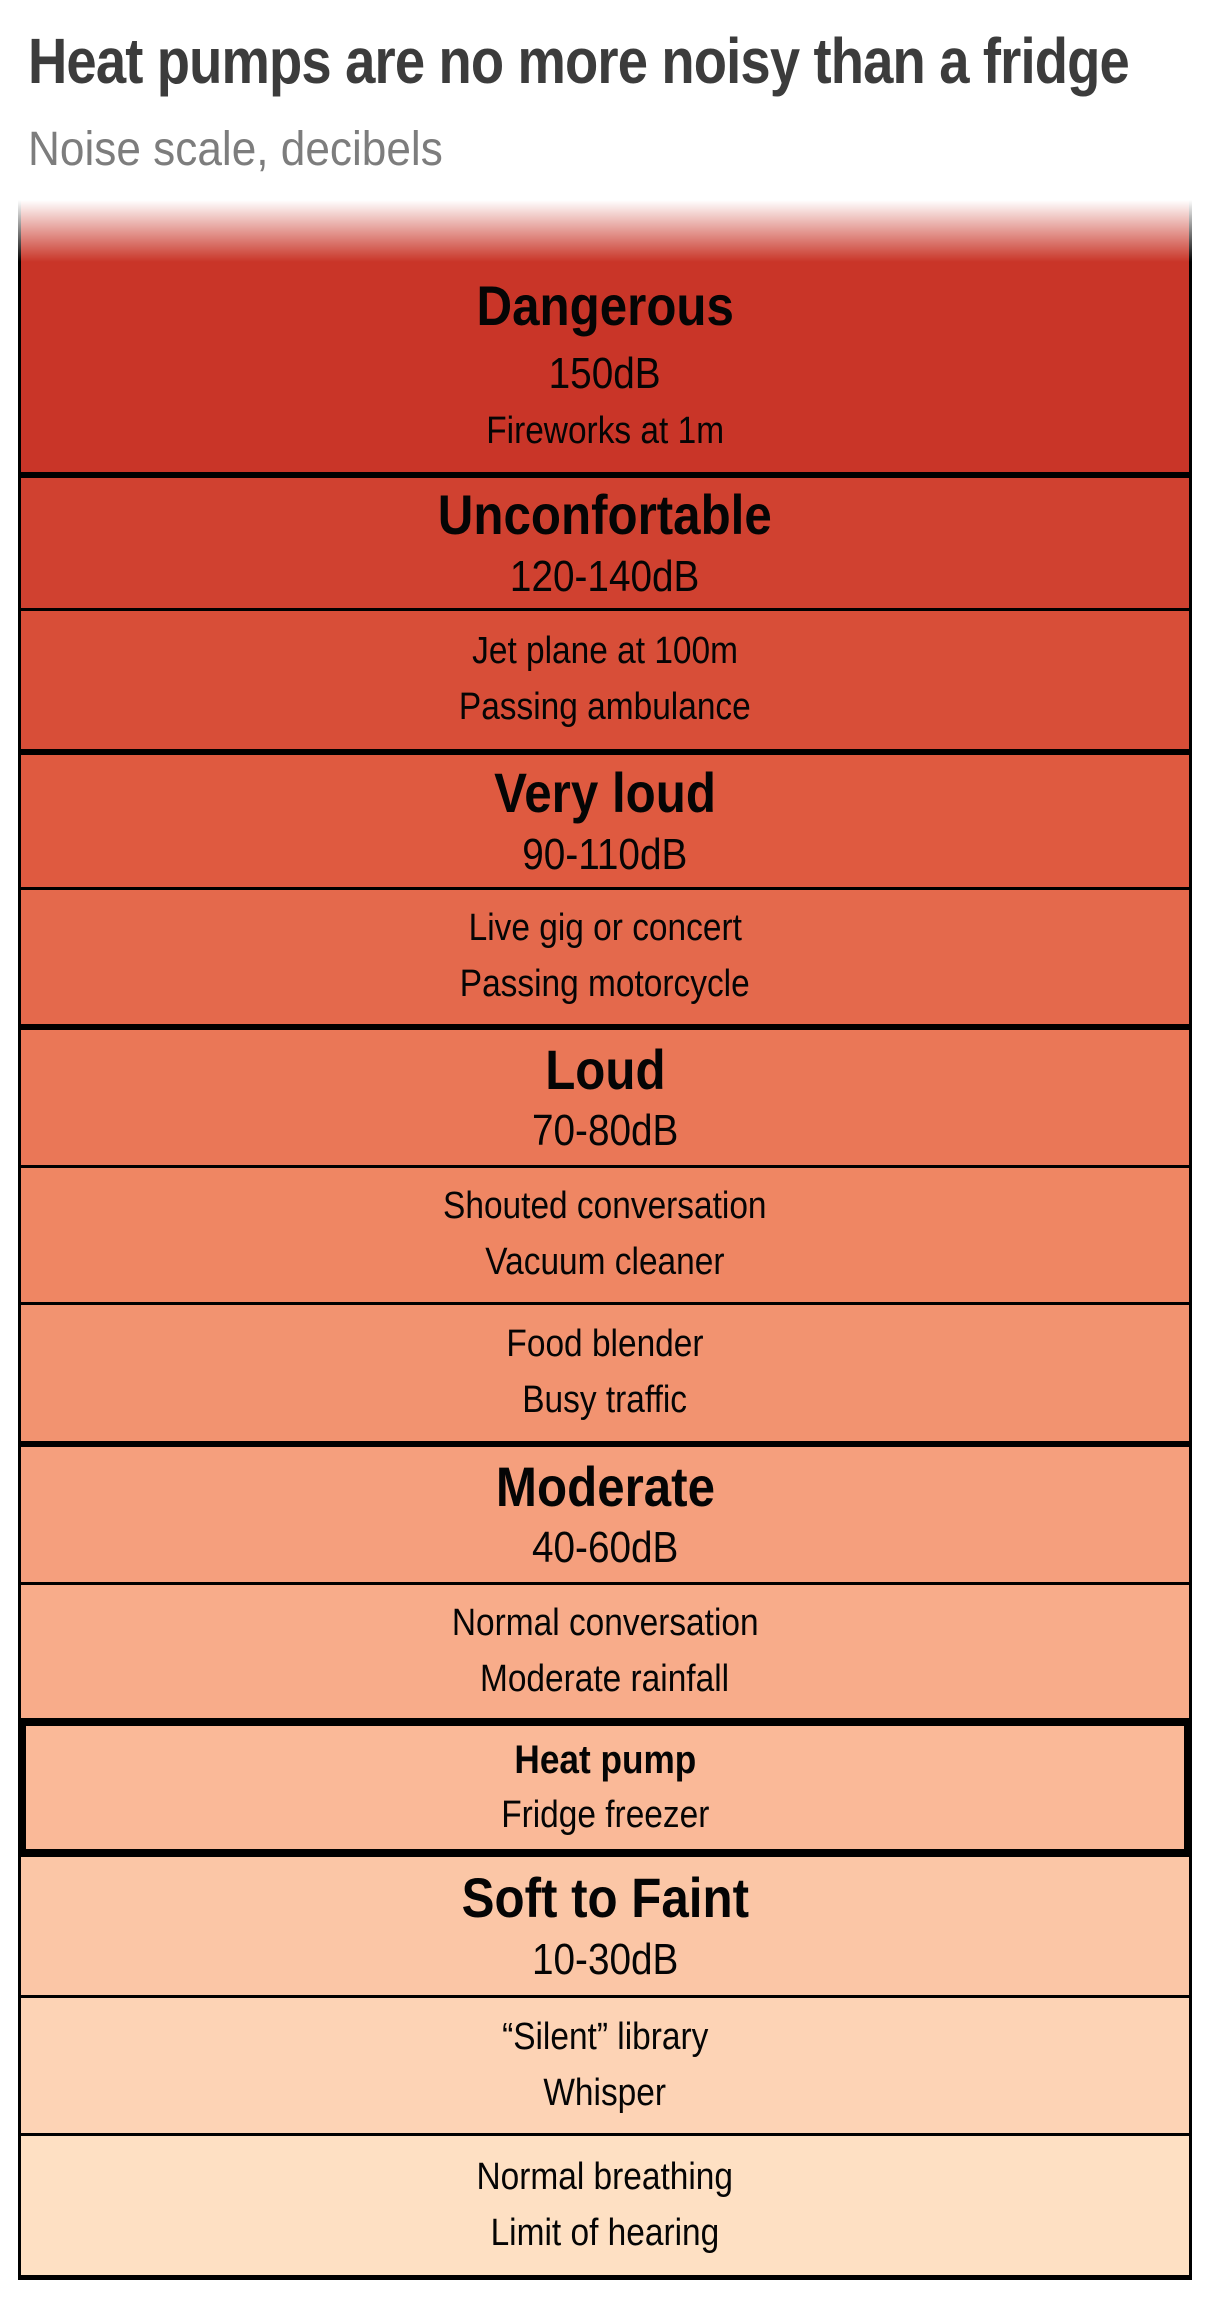  Describe the element at coordinates (605, 1622) in the screenshot. I see `band-example: Normal conversation` at that location.